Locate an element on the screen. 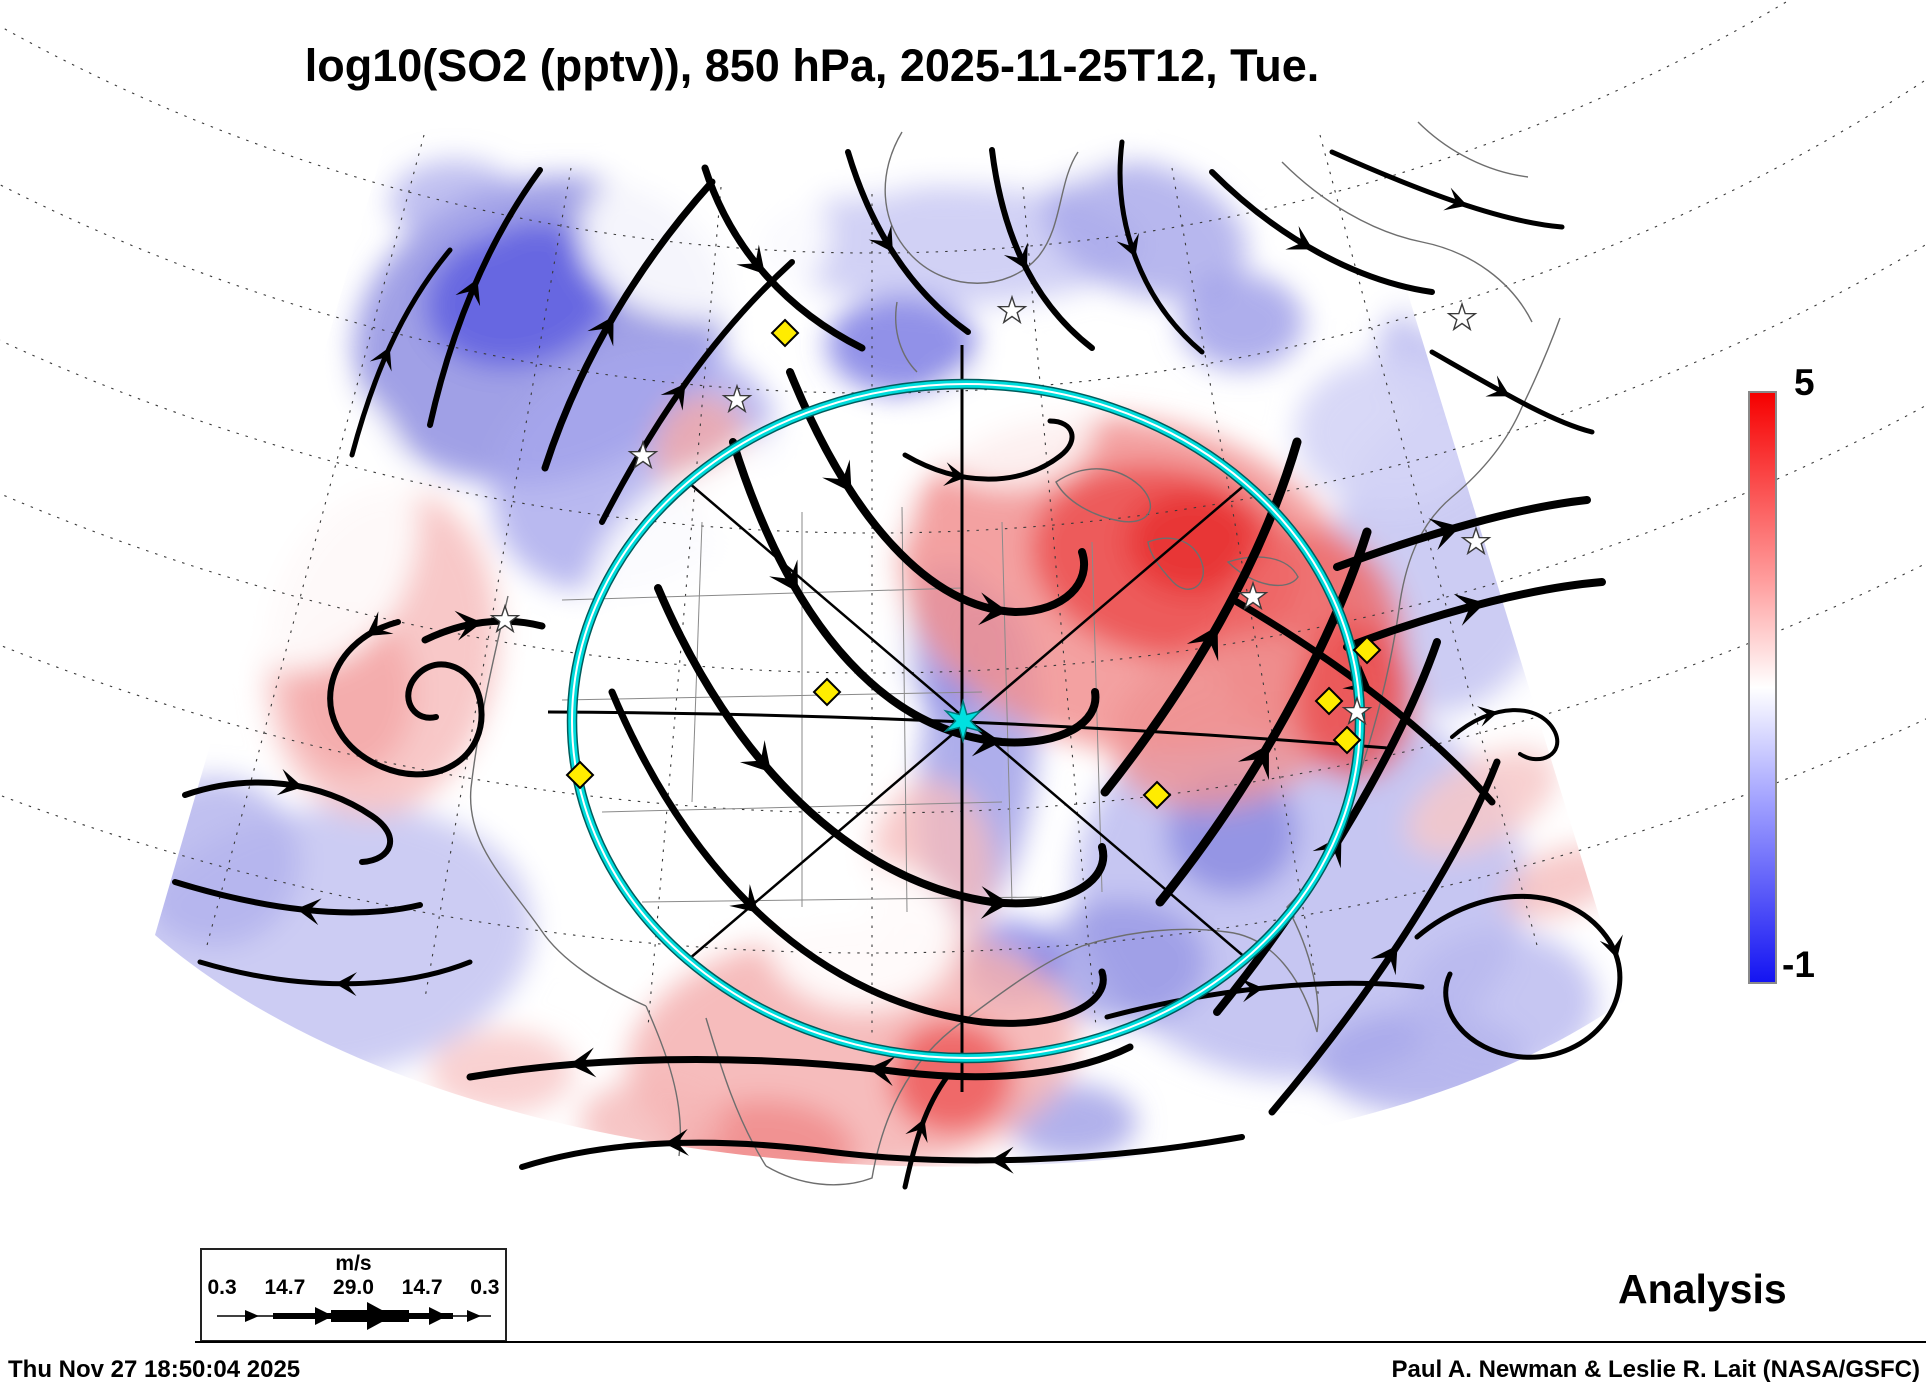 The width and height of the screenshot is (1926, 1394). colorbar-min-label: -1 is located at coordinates (1798, 964).